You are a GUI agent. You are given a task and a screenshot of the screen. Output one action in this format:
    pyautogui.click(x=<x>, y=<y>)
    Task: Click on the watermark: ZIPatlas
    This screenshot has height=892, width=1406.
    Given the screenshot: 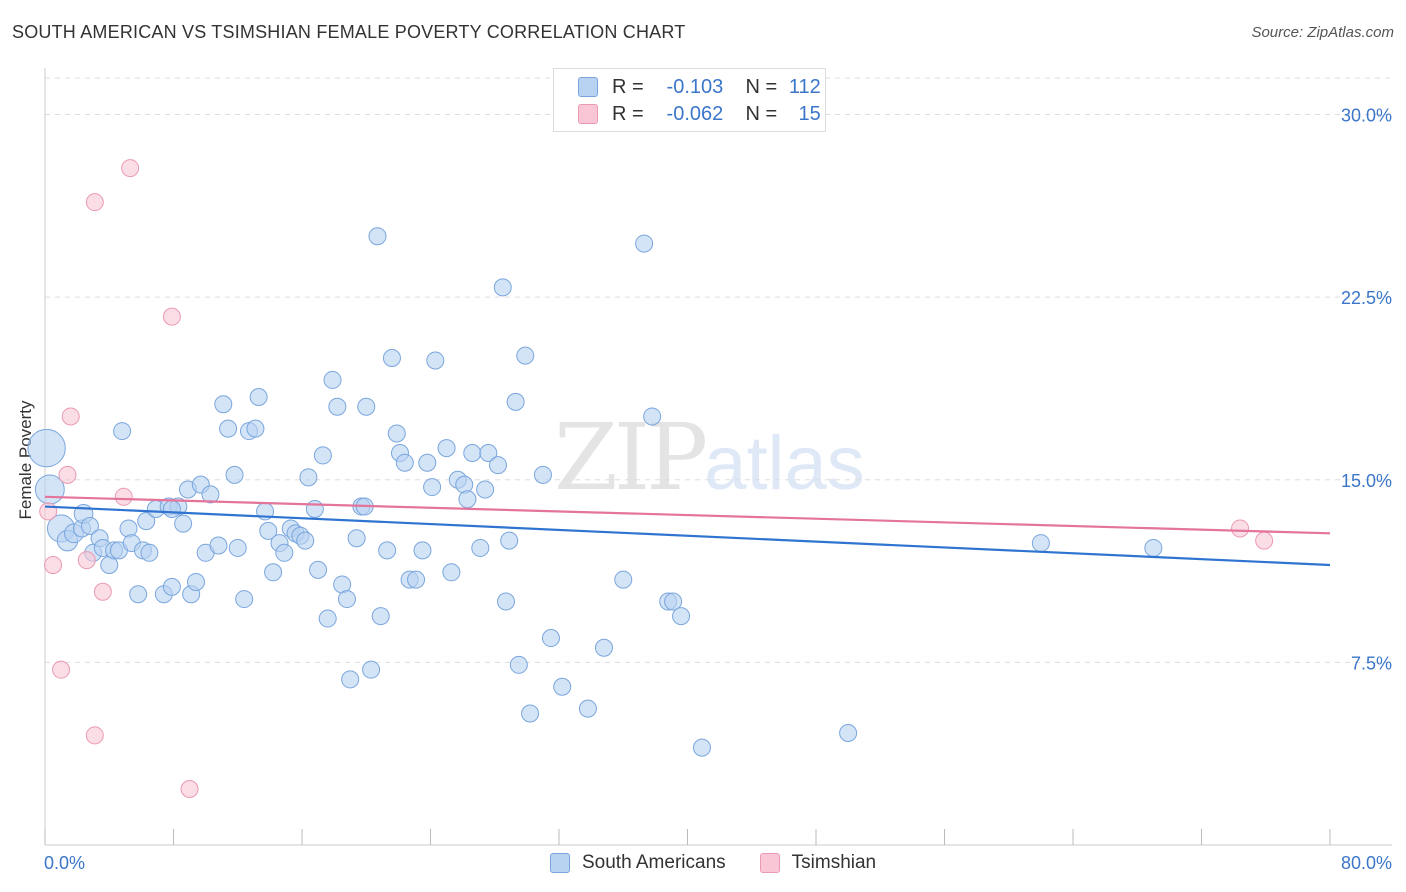 What is the action you would take?
    pyautogui.click(x=709, y=457)
    